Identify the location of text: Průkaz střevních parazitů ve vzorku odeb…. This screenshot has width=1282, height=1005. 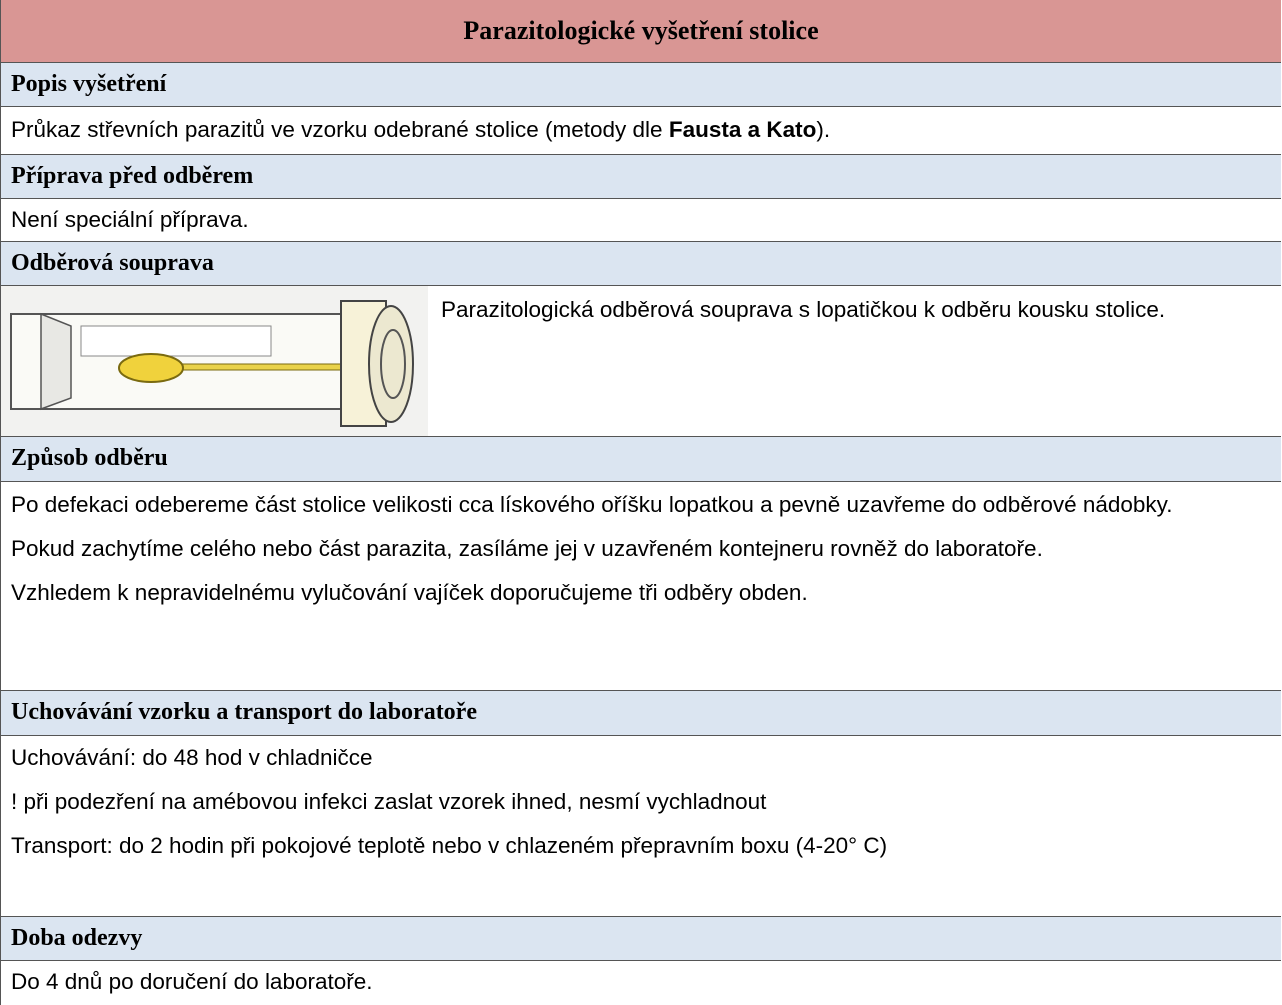
(340, 129).